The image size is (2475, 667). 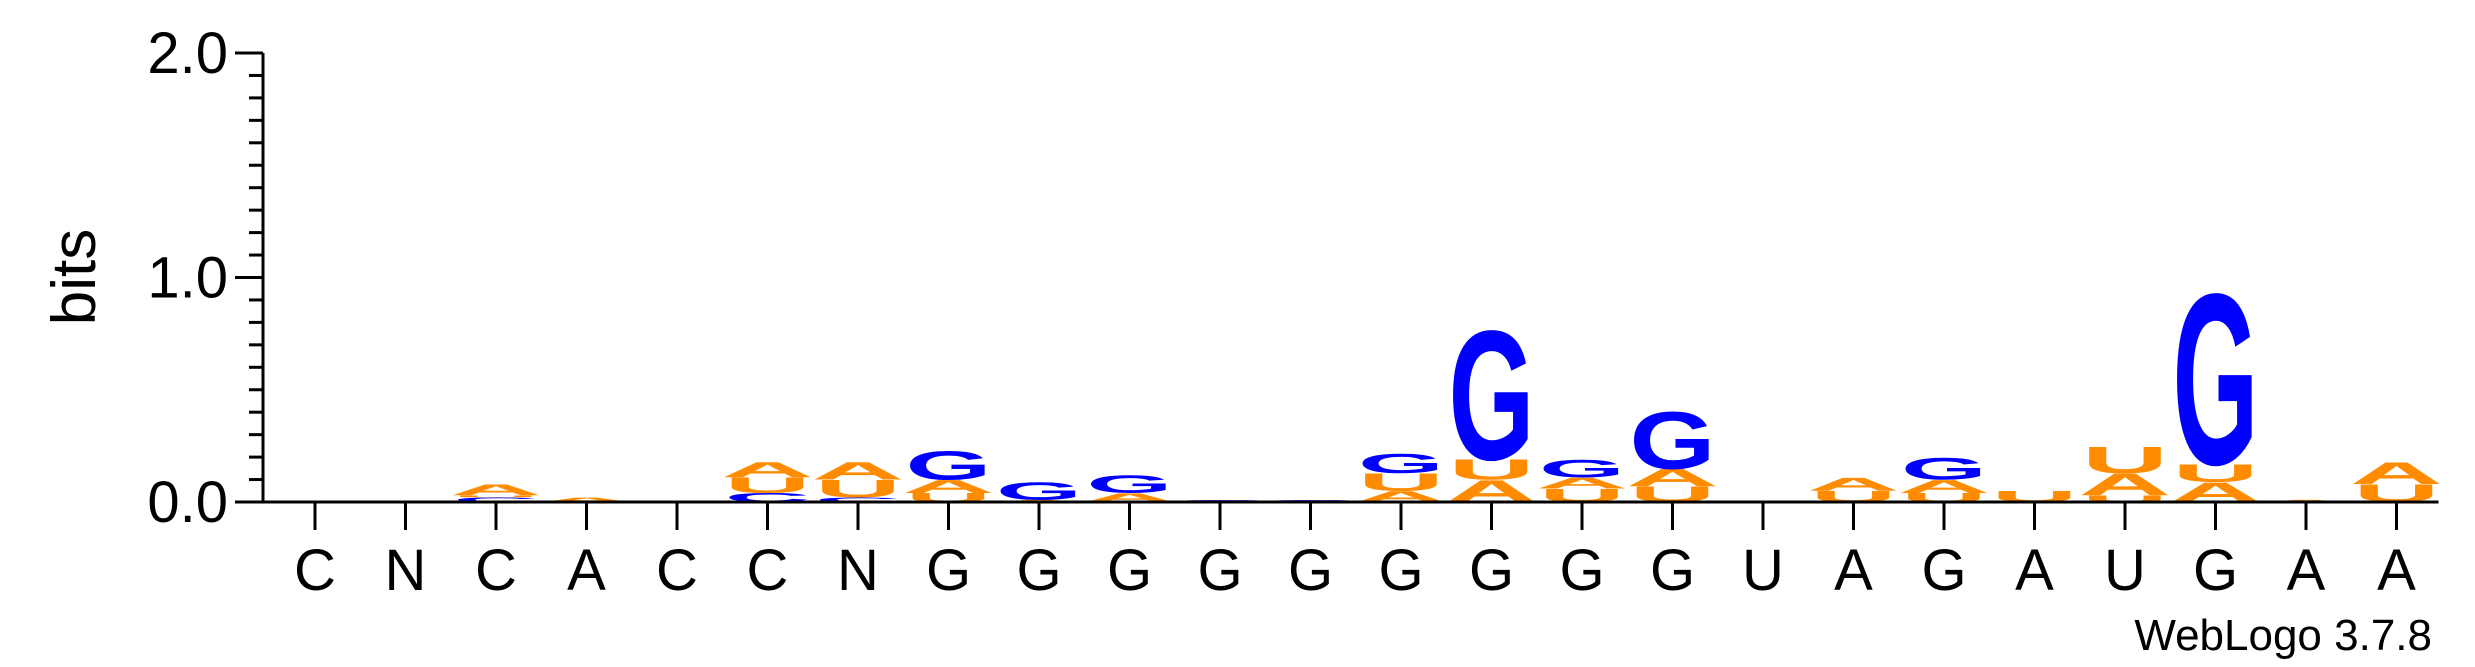 What do you see at coordinates (187, 502) in the screenshot?
I see `y-tick-label: 0.0` at bounding box center [187, 502].